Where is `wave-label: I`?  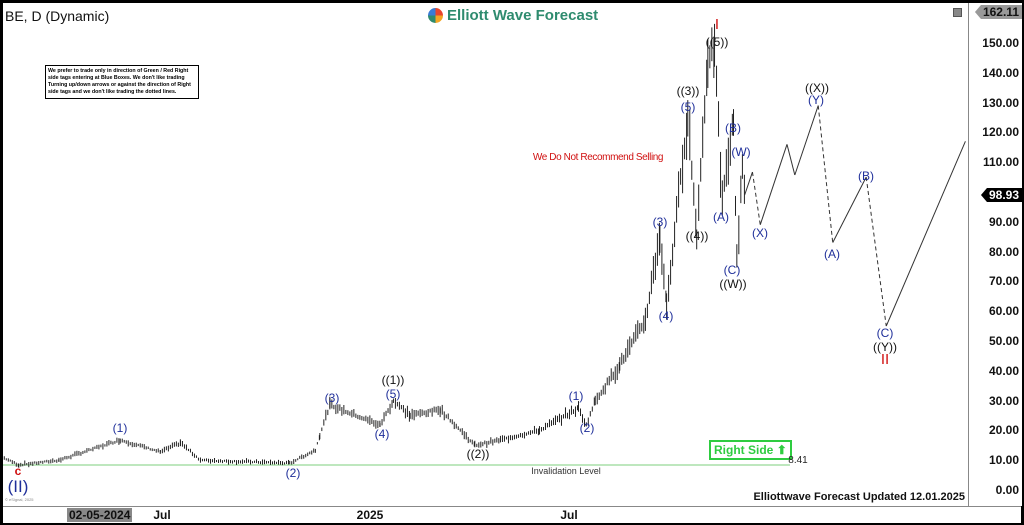 wave-label: I is located at coordinates (717, 24).